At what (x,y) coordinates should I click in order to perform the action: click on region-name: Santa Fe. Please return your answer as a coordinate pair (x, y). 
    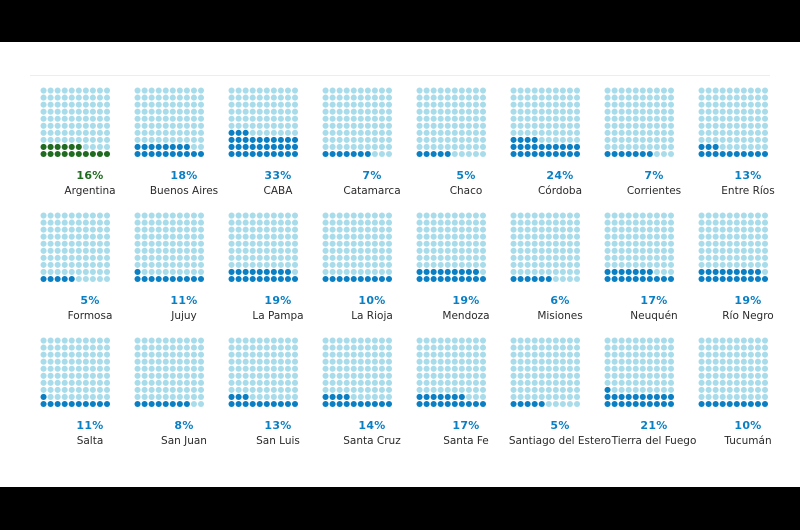
    Looking at the image, I should click on (466, 441).